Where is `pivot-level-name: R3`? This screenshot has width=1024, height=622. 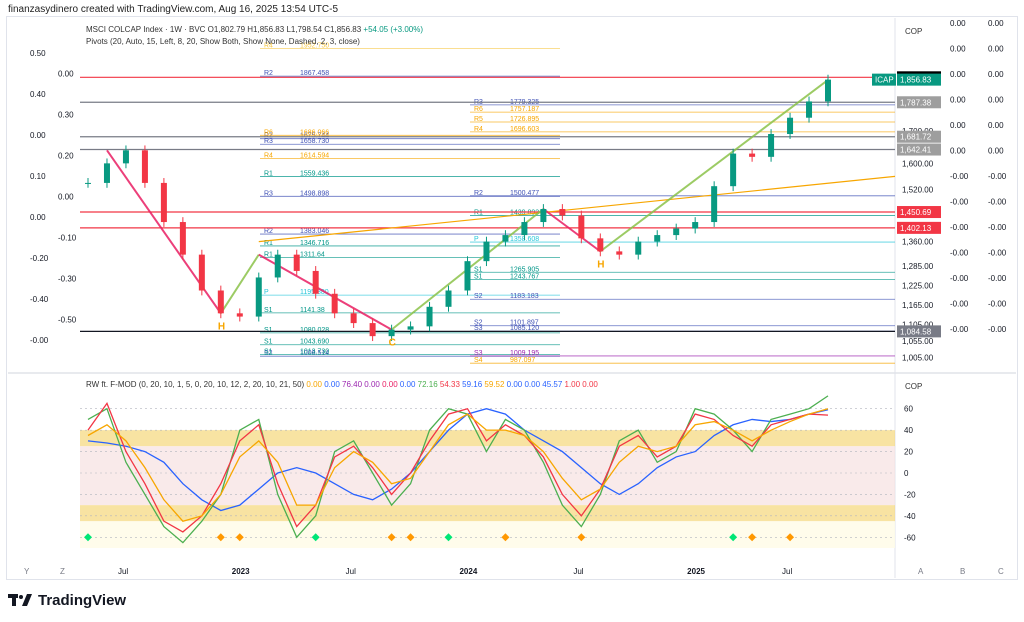
pivot-level-name: R3 is located at coordinates (268, 141).